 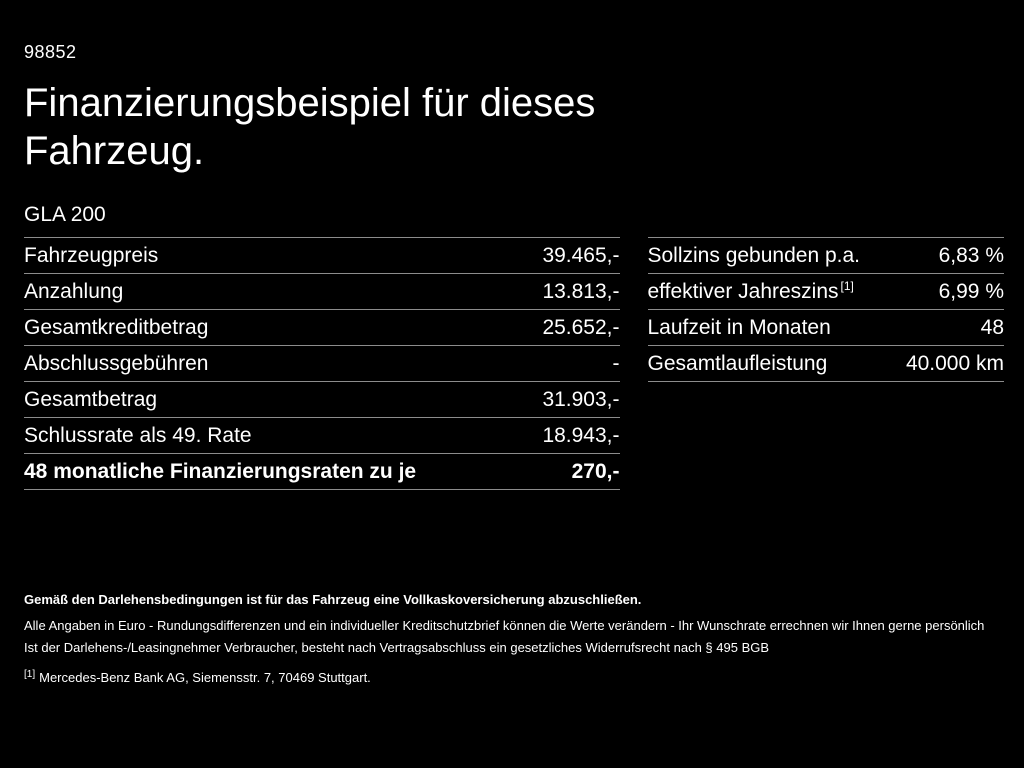 I want to click on row-label: Abschlussgebühren, so click(x=116, y=363).